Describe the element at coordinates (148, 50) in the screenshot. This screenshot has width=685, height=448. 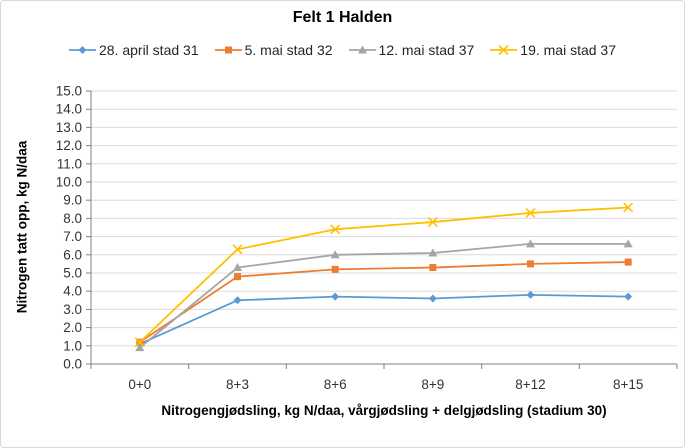
I see `legend-label: 28. april stad 31` at that location.